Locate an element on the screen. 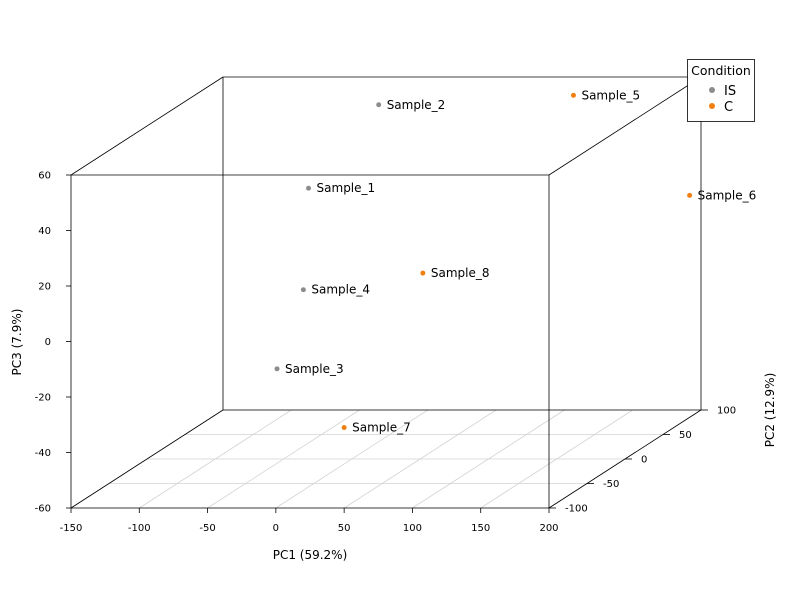  data-point-label: Sample_1 is located at coordinates (346, 188).